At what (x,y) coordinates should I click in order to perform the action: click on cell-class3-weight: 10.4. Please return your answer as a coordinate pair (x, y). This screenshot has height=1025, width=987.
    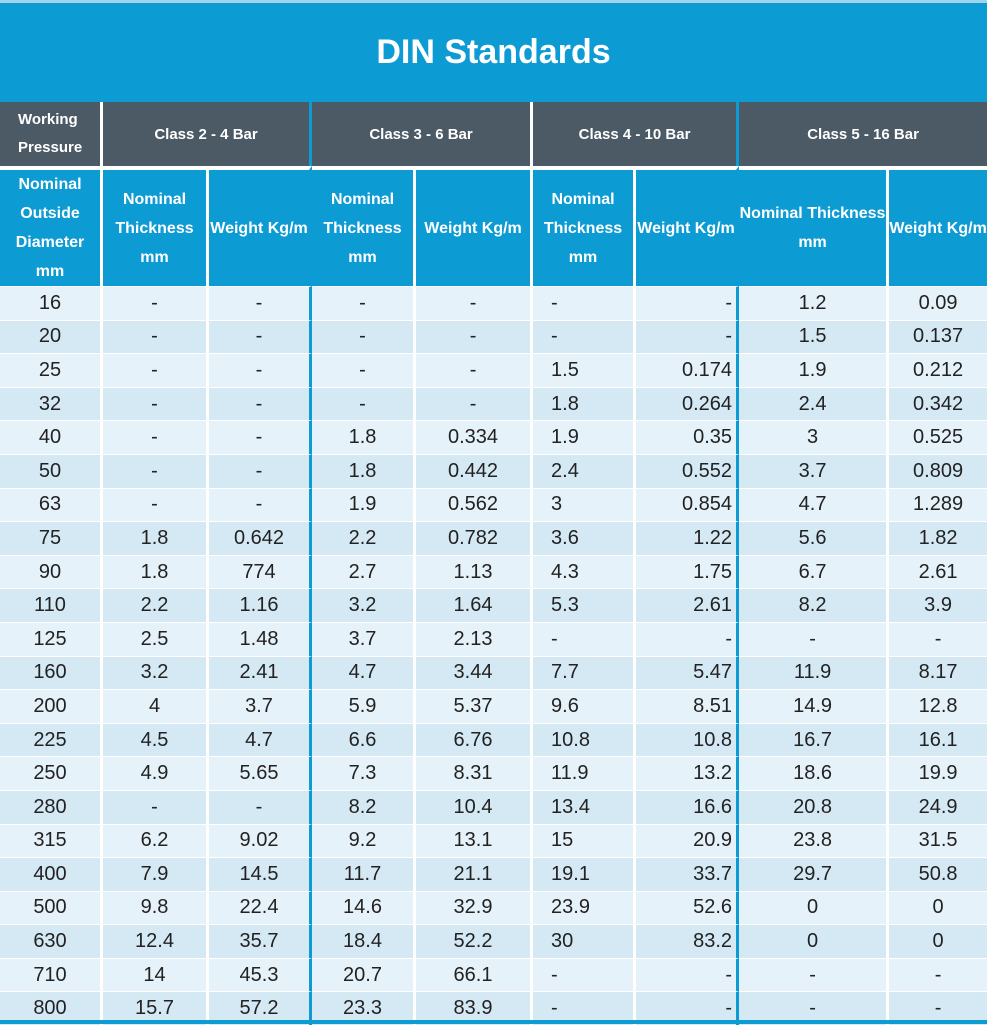
    Looking at the image, I should click on (475, 806).